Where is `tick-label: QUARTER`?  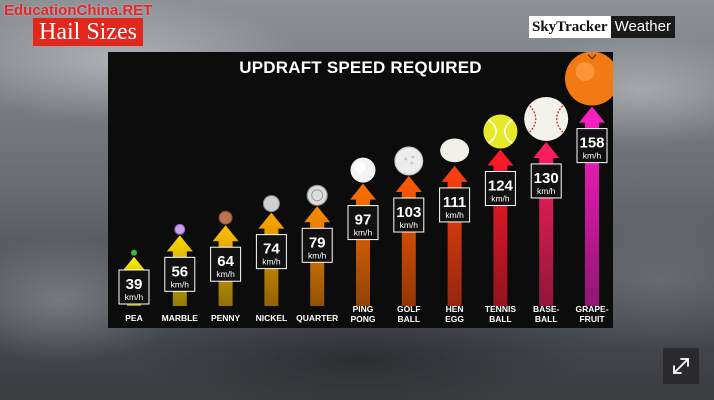
tick-label: QUARTER is located at coordinates (317, 318).